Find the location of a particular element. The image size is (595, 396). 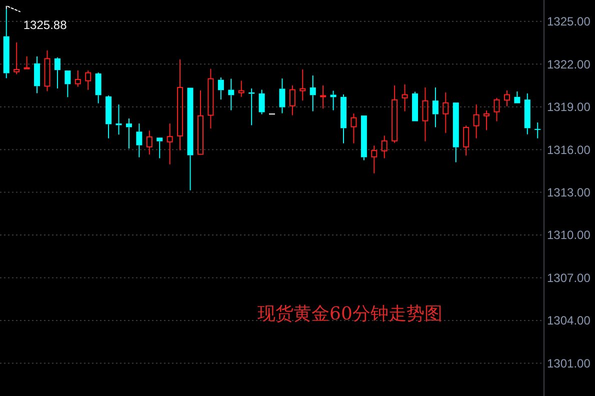

y-tick-label: 1316.00 is located at coordinates (569, 149).